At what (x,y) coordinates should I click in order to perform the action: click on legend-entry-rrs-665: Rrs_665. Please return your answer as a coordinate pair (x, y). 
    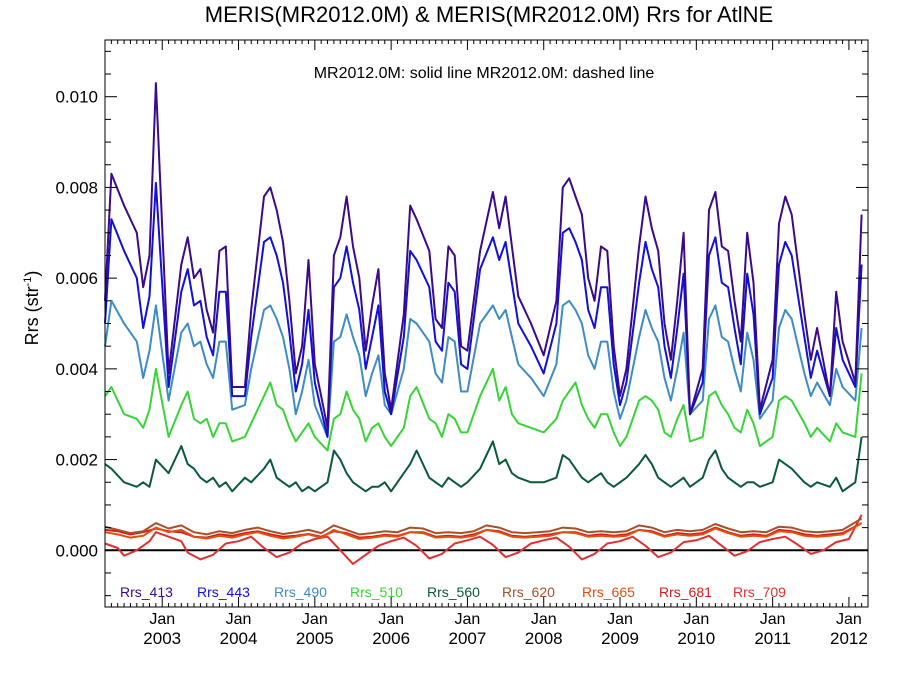
    Looking at the image, I should click on (608, 592).